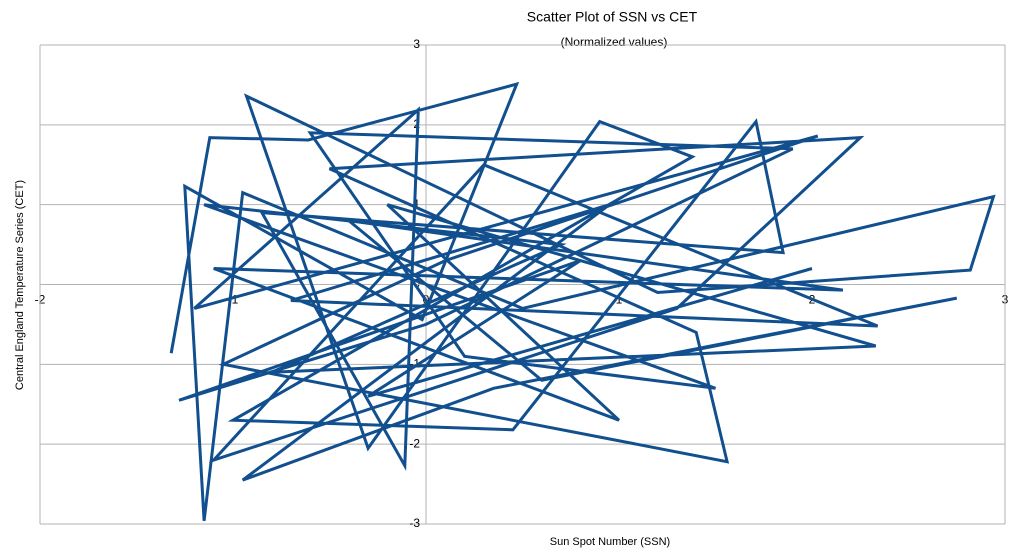 The height and width of the screenshot is (558, 1018). I want to click on y-tick-label: 1, so click(416, 204).